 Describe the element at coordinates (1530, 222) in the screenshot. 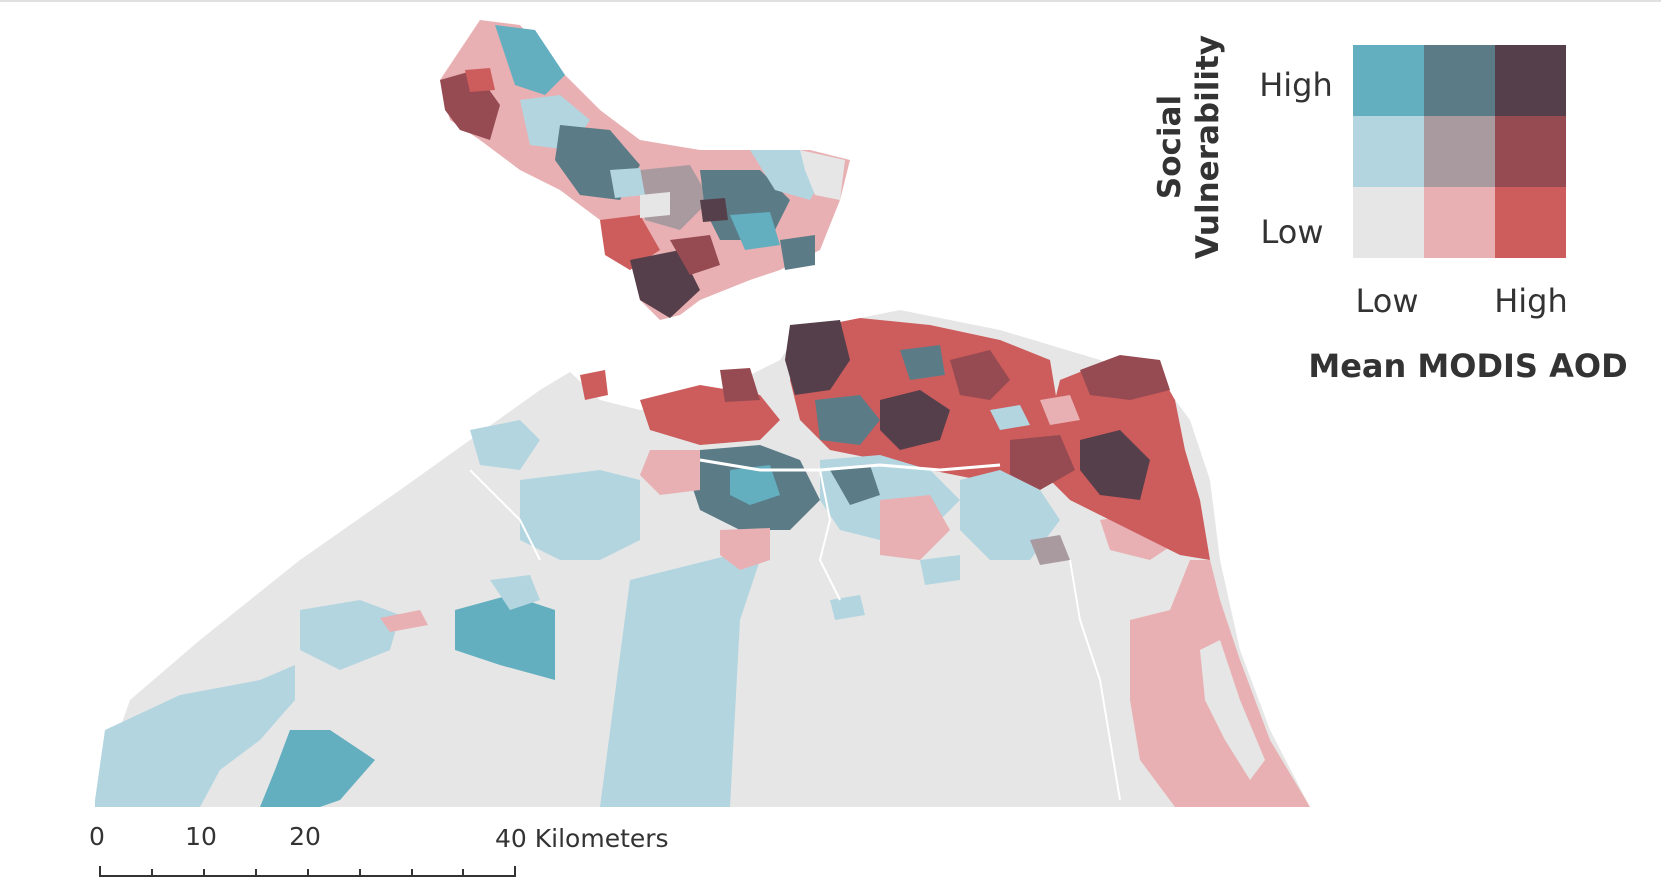

I see `legend-cell-low-high` at that location.